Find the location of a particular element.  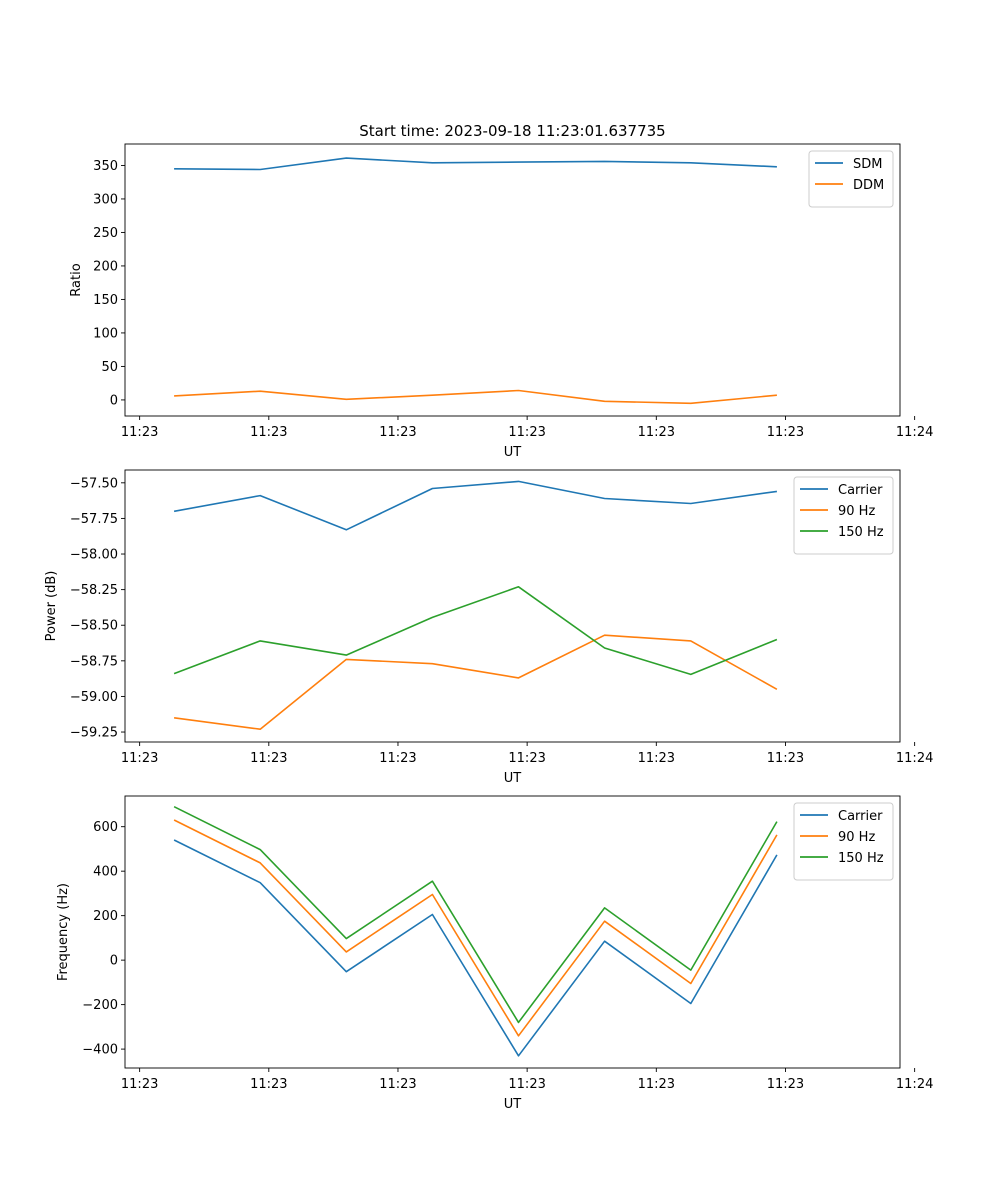

y-tick-label: −58.50 is located at coordinates (94, 626).